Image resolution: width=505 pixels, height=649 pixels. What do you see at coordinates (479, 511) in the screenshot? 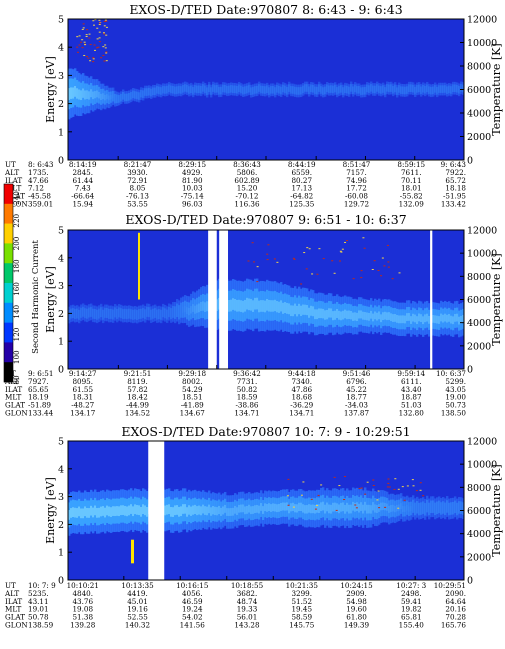
I see `y2-tick-label: 6000` at bounding box center [479, 511].